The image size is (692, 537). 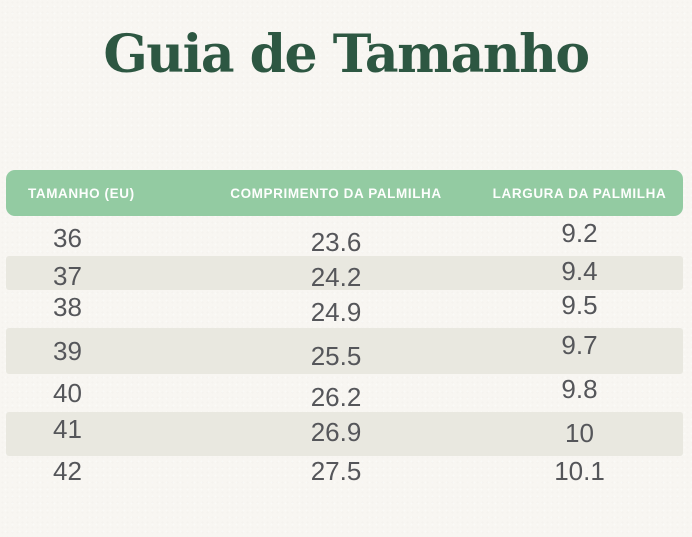 What do you see at coordinates (579, 270) in the screenshot?
I see `cell-width: 9.4` at bounding box center [579, 270].